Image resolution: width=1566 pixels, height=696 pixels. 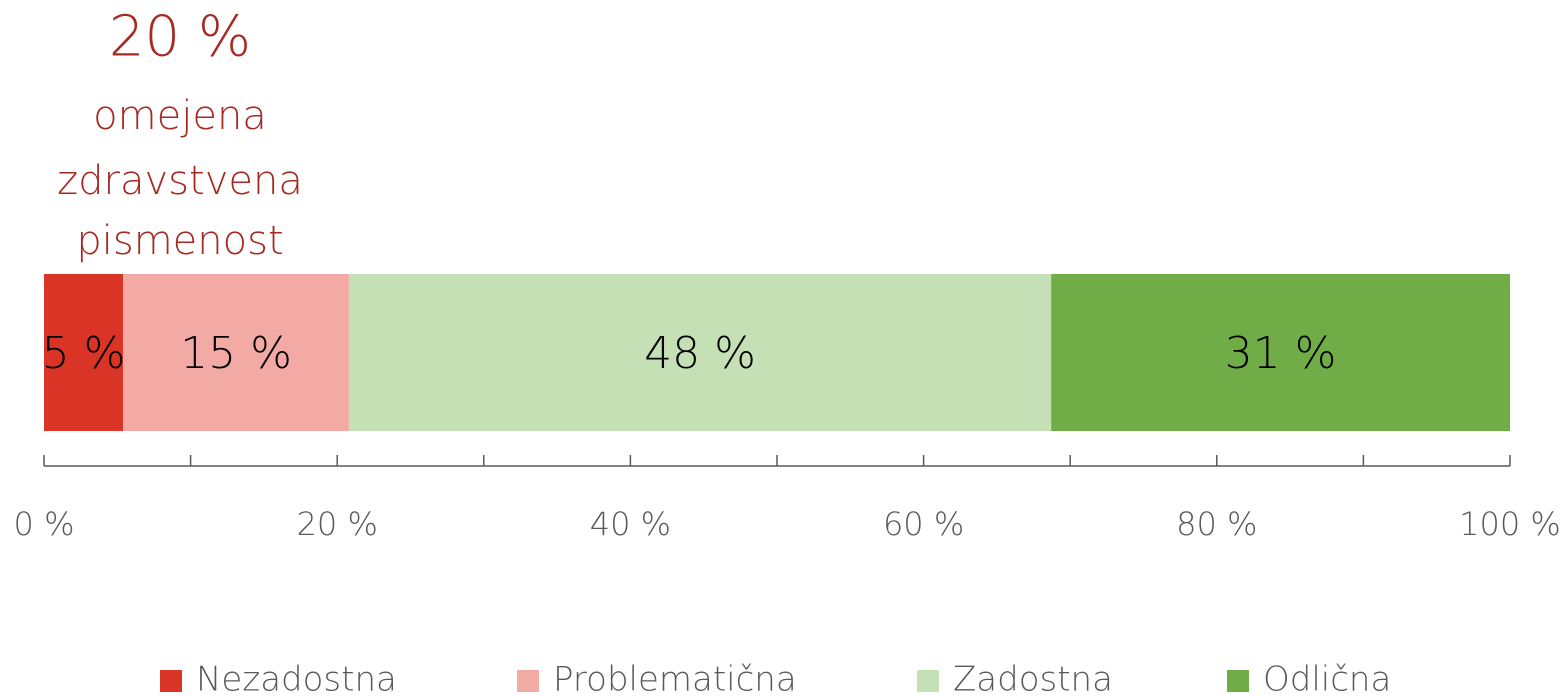 I want to click on x-tick-label: 0 %, so click(x=44, y=524).